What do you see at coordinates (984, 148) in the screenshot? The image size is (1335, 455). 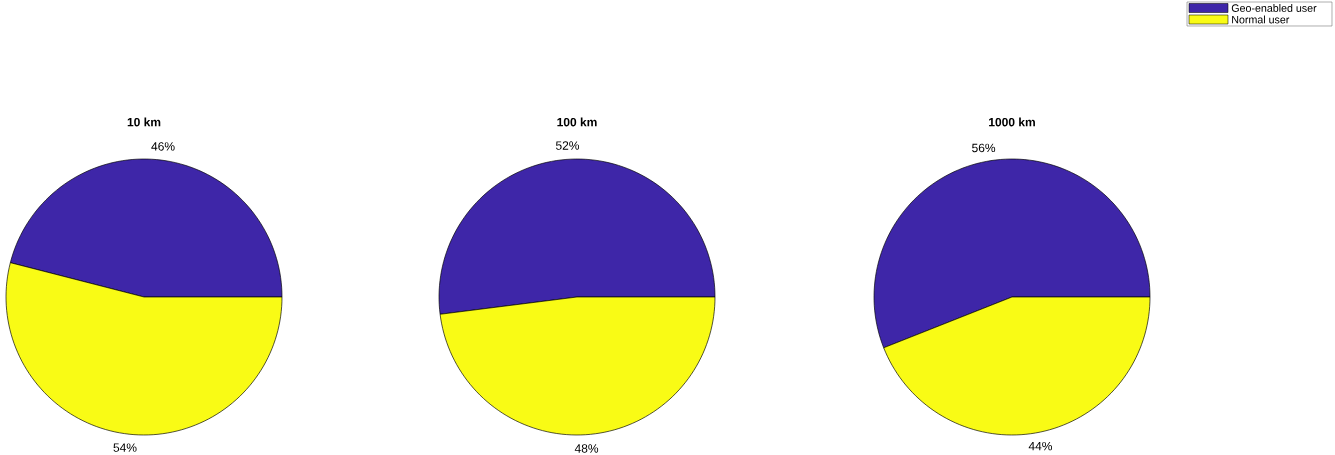 I see `data-label: 56%` at bounding box center [984, 148].